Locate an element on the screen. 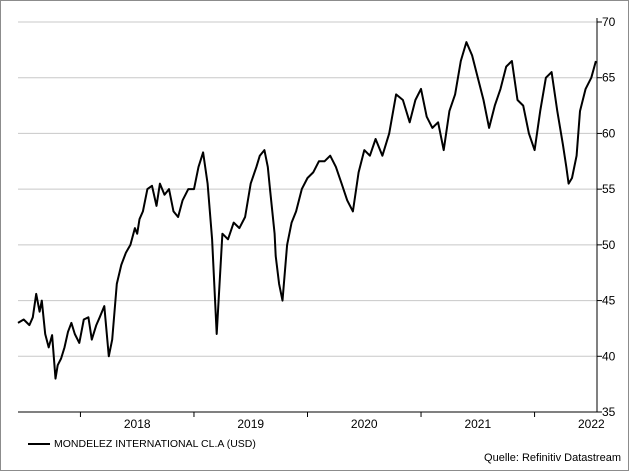 The width and height of the screenshot is (629, 471). y-tick-label: 35 is located at coordinates (609, 412).